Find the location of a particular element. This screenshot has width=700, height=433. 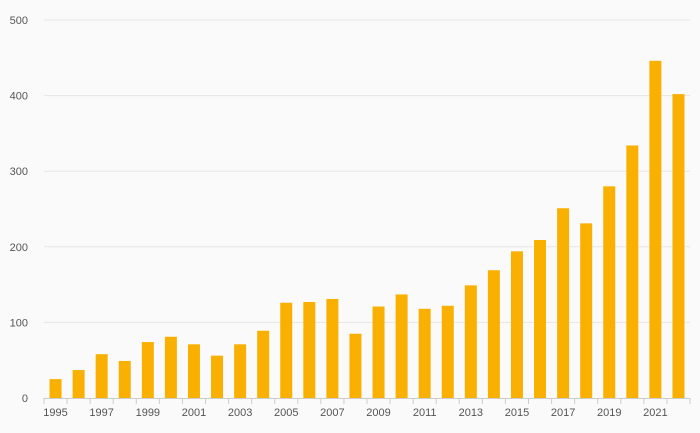

bar-2018 is located at coordinates (586, 310).